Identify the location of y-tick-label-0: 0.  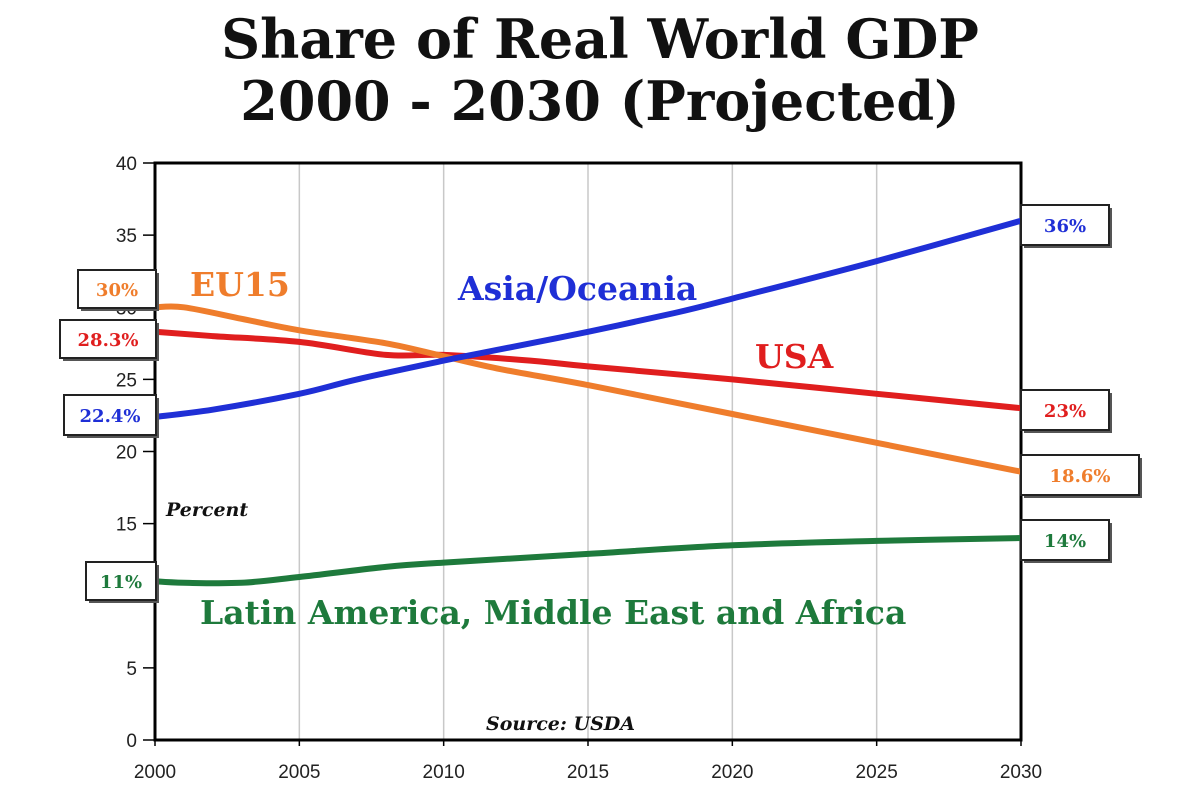
(131, 741).